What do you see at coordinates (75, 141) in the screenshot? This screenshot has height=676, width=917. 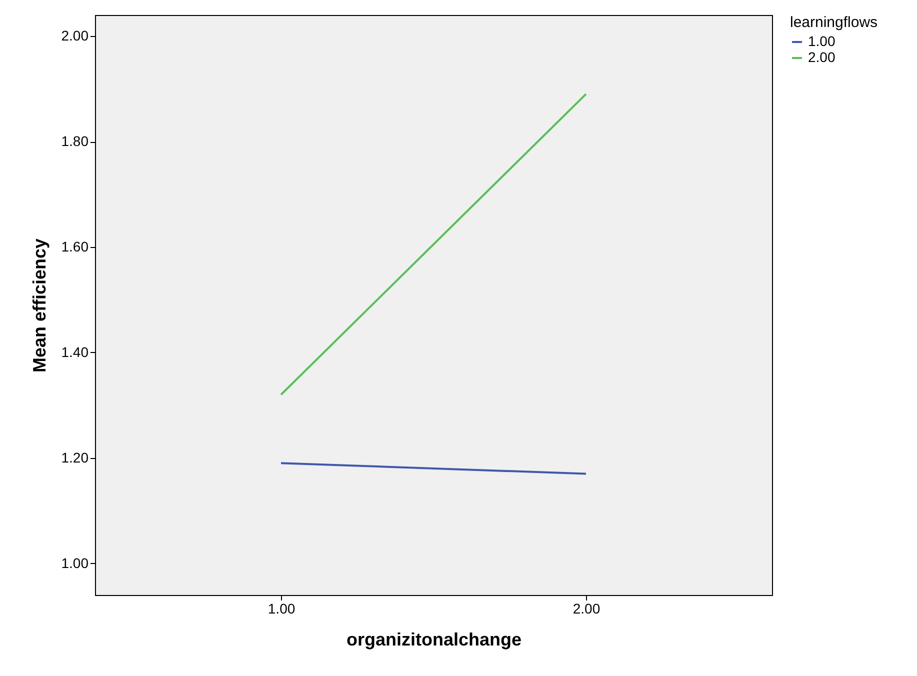 I see `y-tick-label: 1.80` at bounding box center [75, 141].